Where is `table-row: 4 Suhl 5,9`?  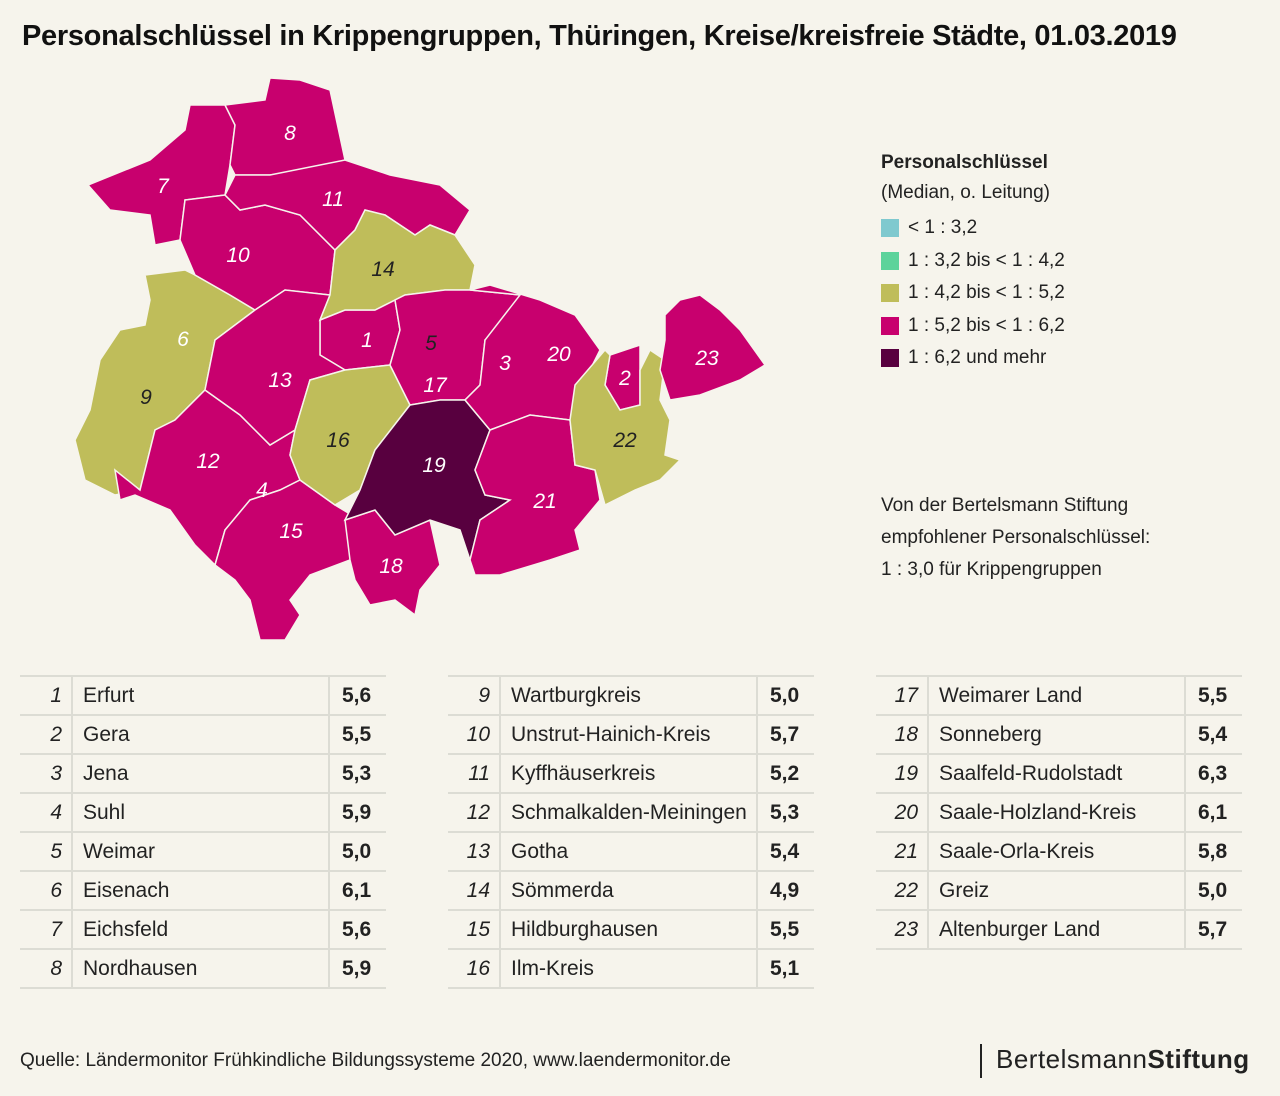 table-row: 4 Suhl 5,9 is located at coordinates (203, 812).